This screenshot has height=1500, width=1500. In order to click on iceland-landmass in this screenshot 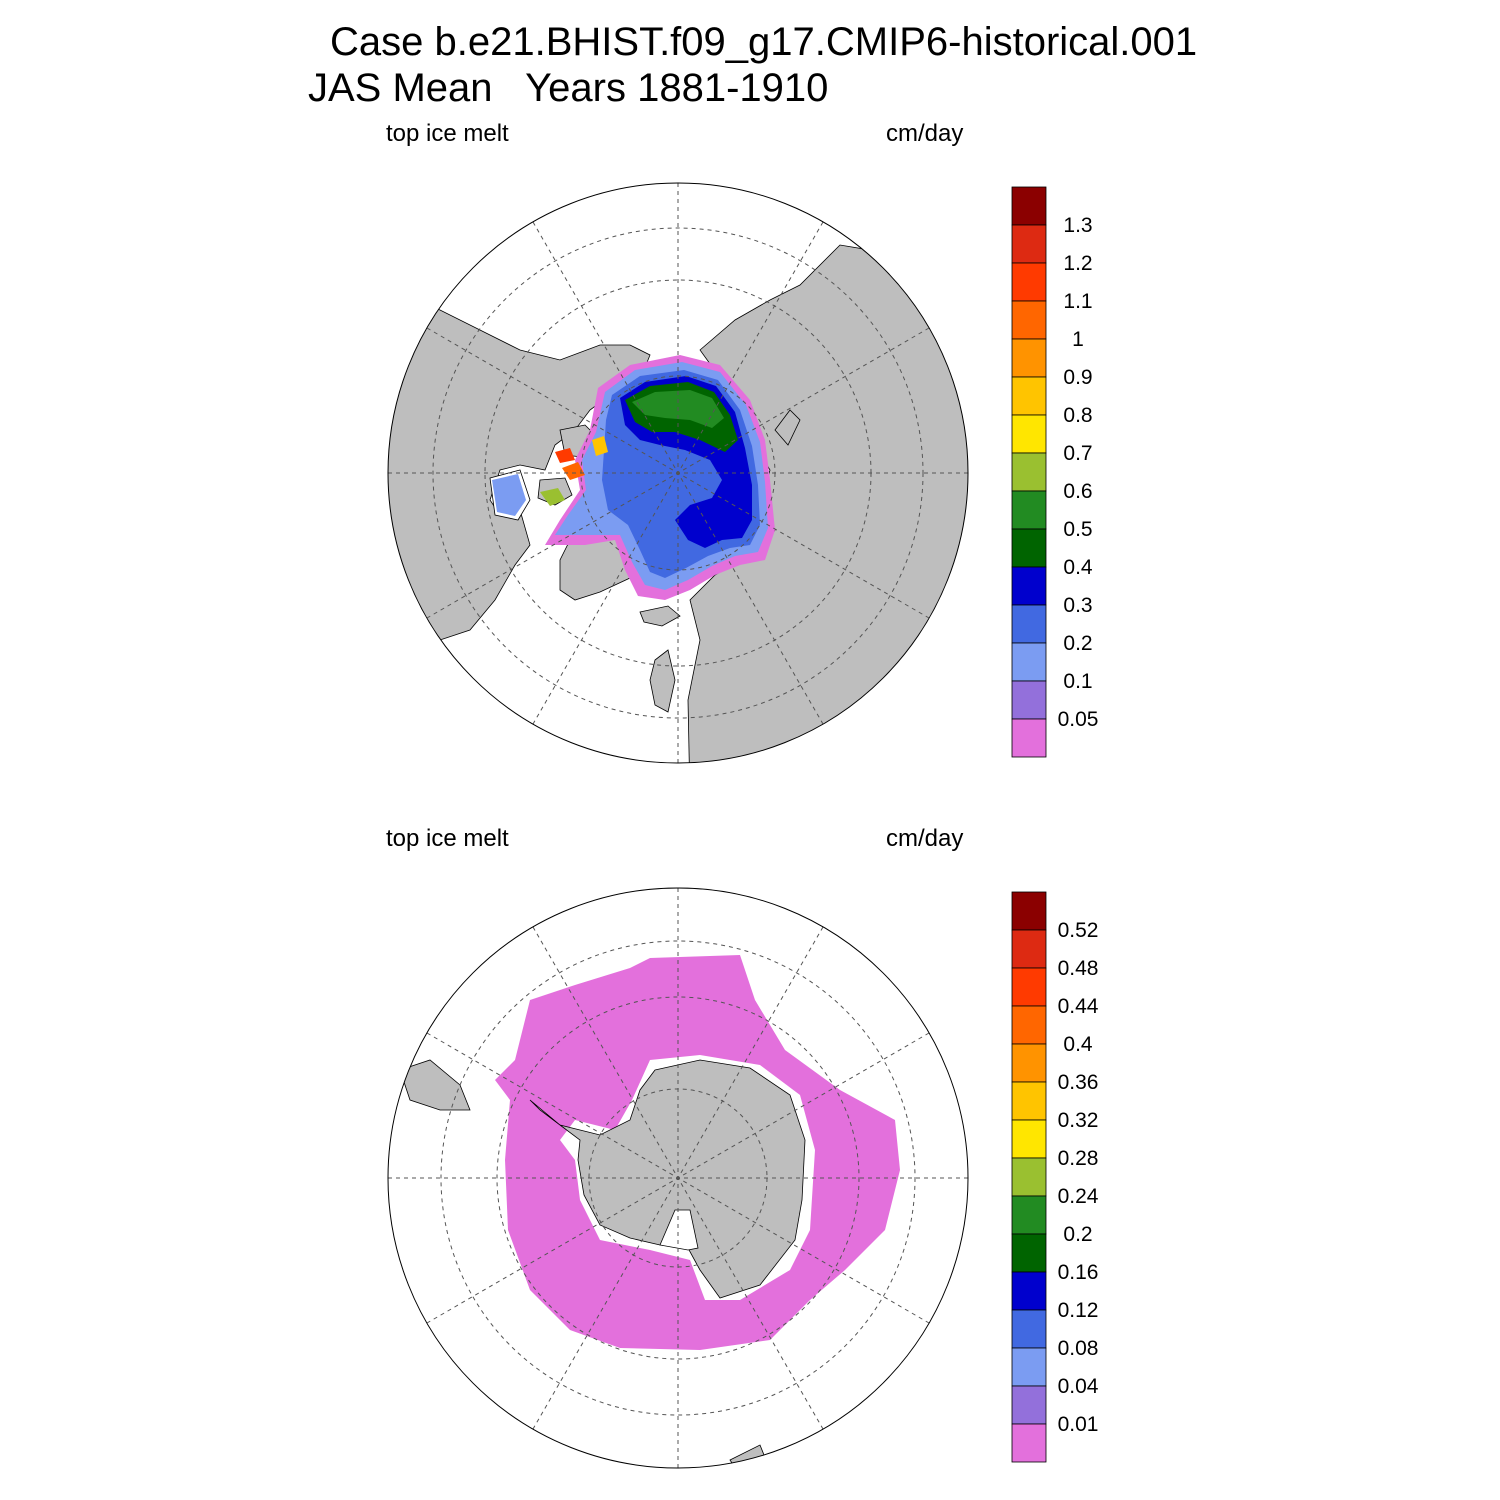, I will do `click(660, 616)`.